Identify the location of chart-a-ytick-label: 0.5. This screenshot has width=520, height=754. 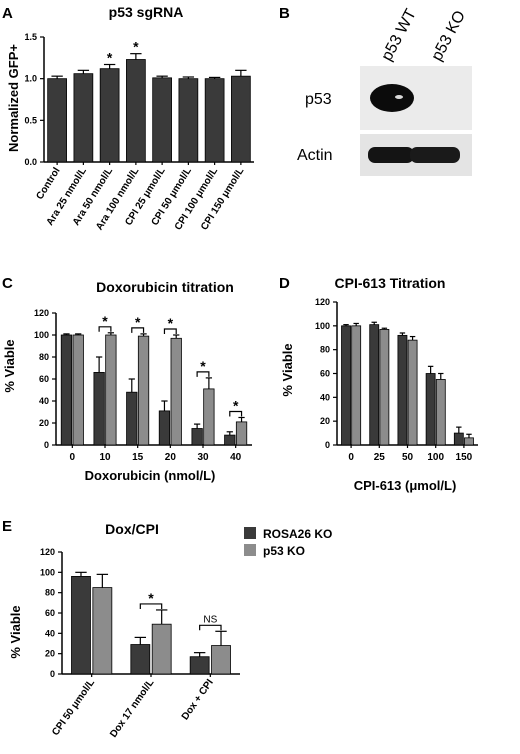
(30, 120).